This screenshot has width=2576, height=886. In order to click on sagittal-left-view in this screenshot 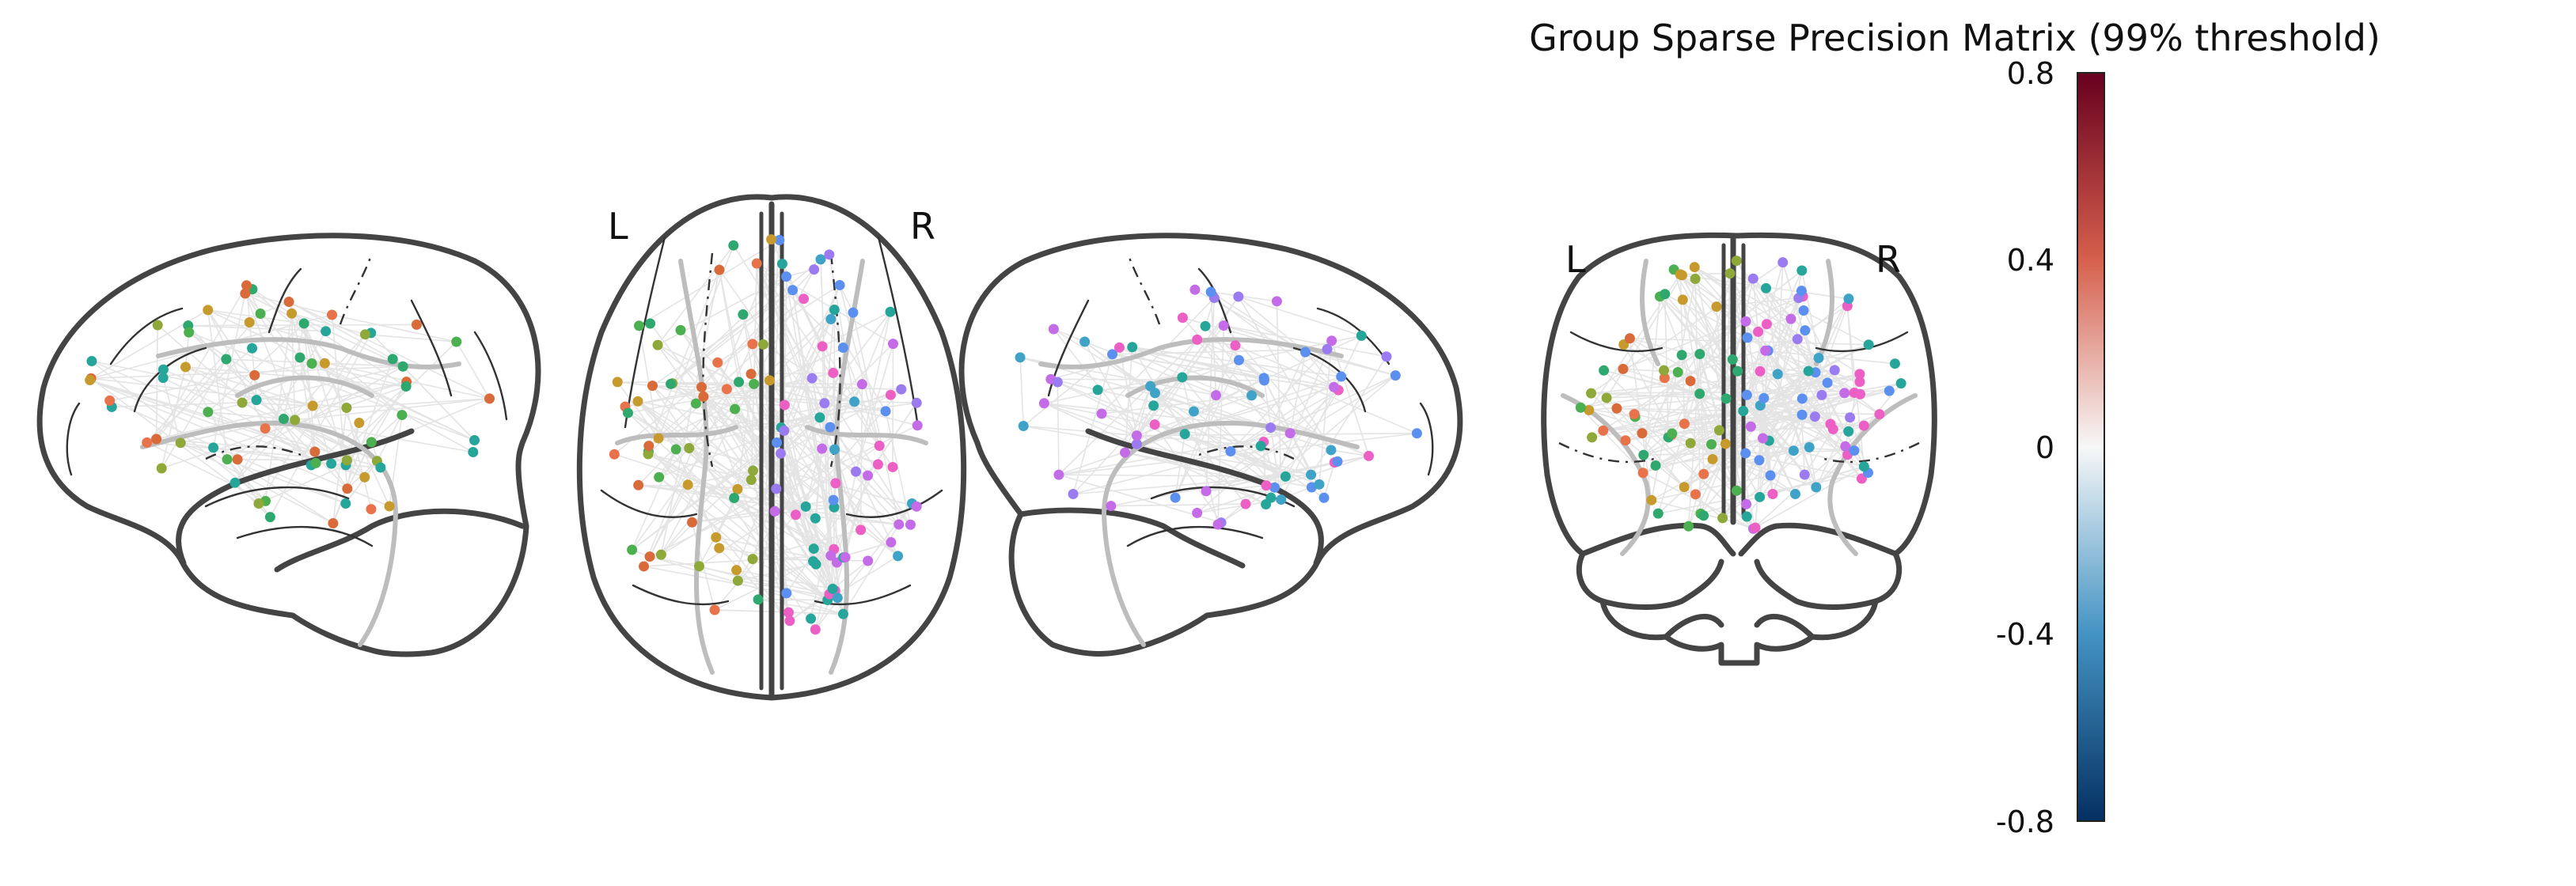, I will do `click(288, 445)`.